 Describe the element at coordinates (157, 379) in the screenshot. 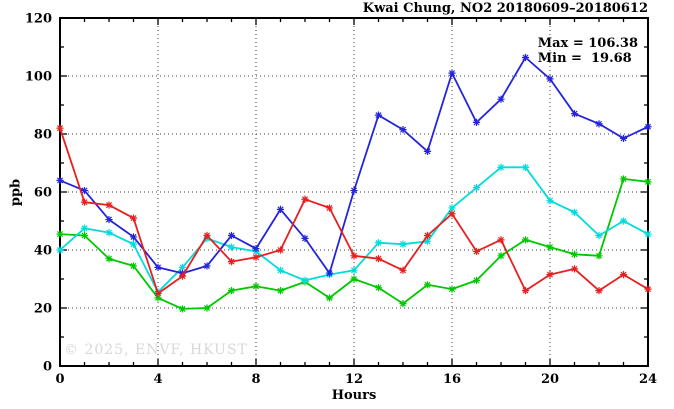

I see `x-tick-label: 4` at that location.